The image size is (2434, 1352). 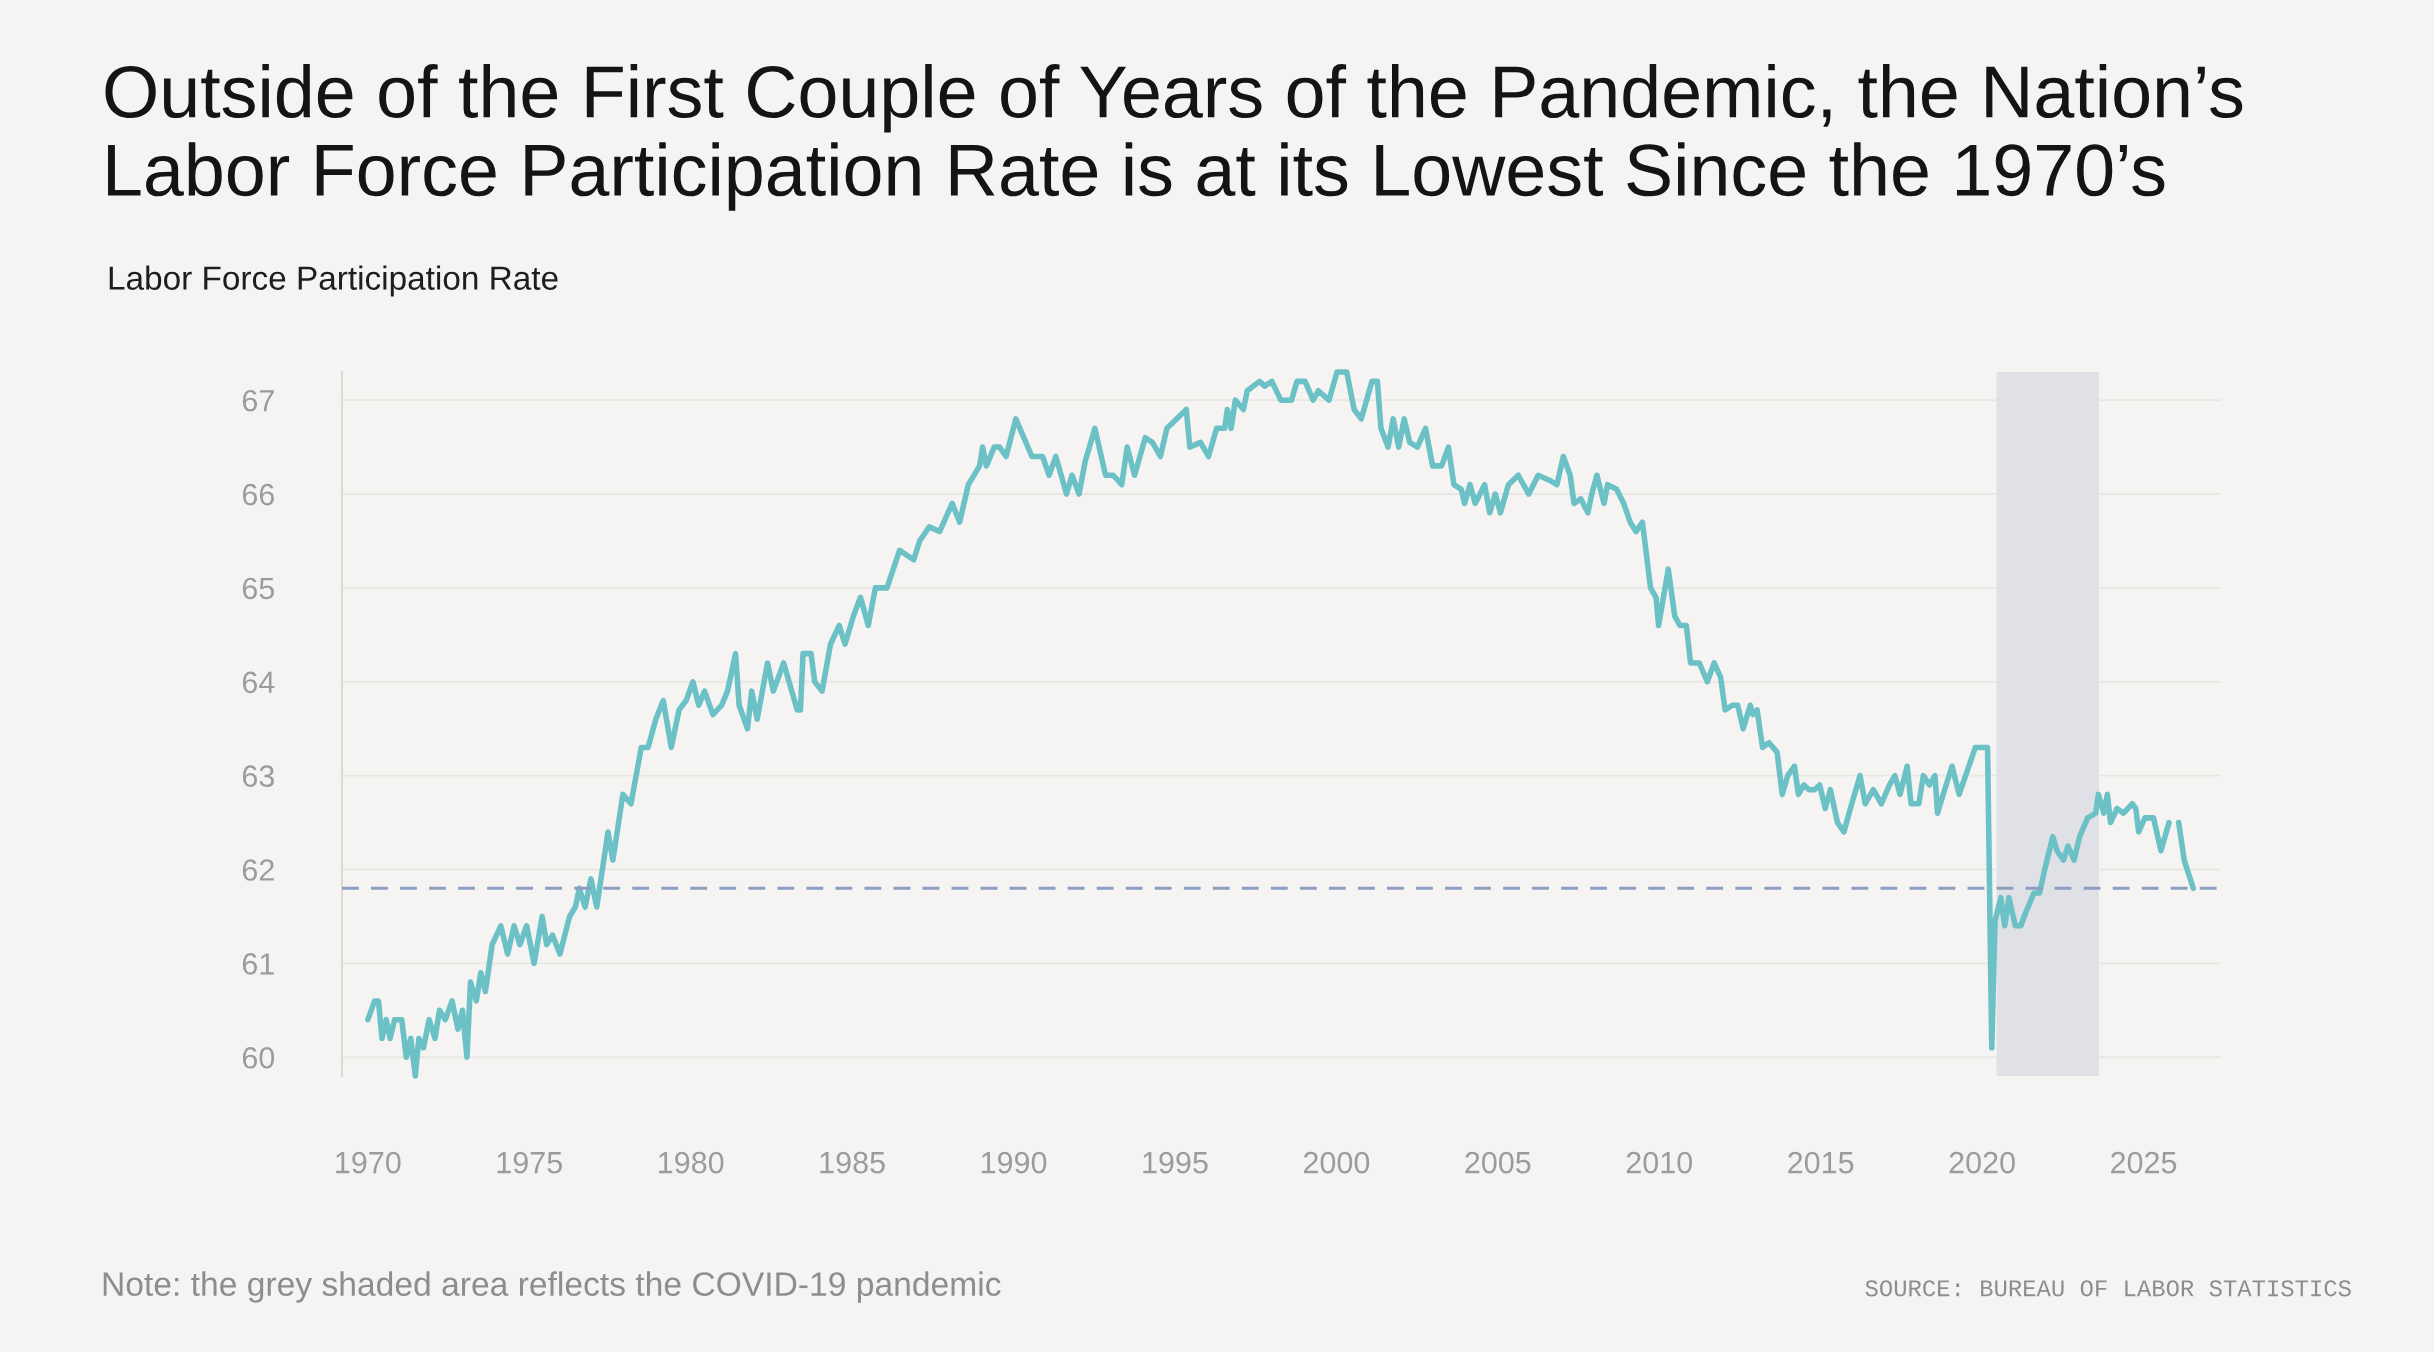 I want to click on x-tick-label: 2005, so click(x=1498, y=1162).